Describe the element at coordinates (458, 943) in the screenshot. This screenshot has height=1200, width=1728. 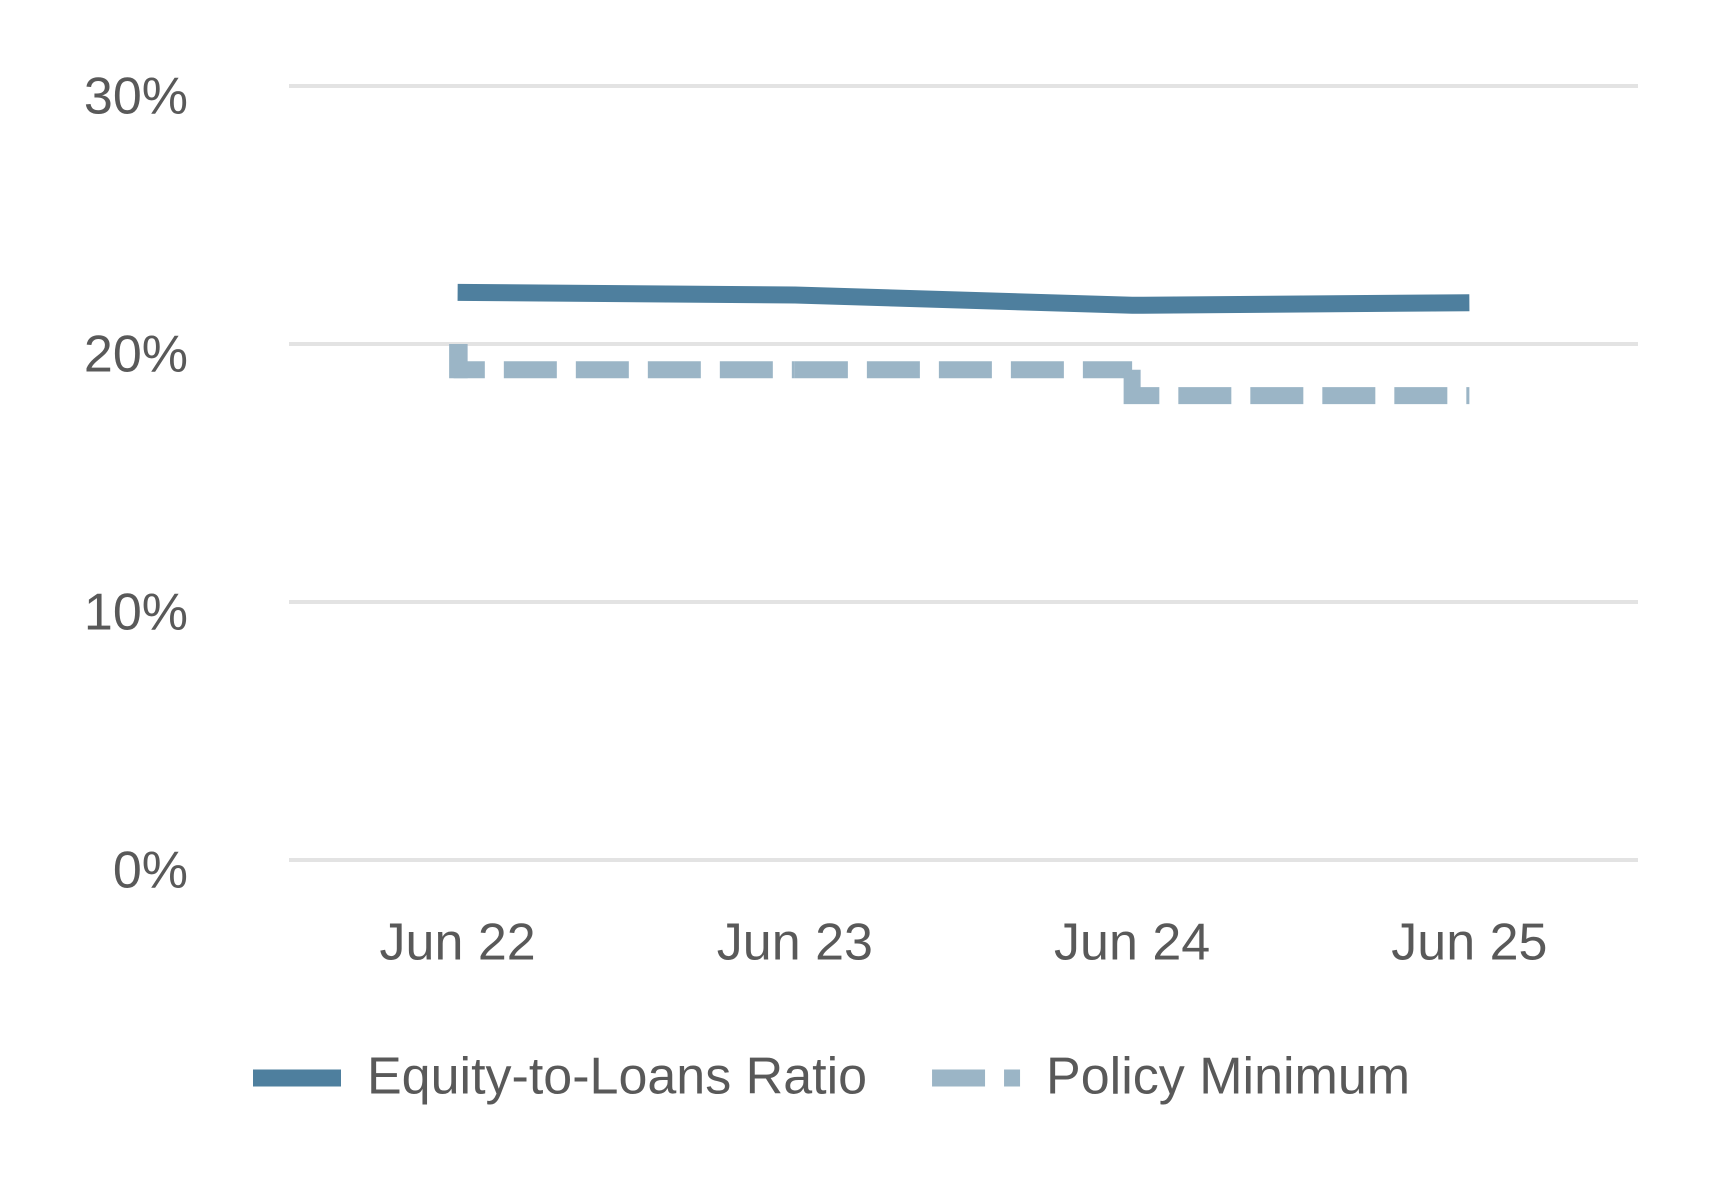
I see `x-tick-label: Jun 22` at that location.